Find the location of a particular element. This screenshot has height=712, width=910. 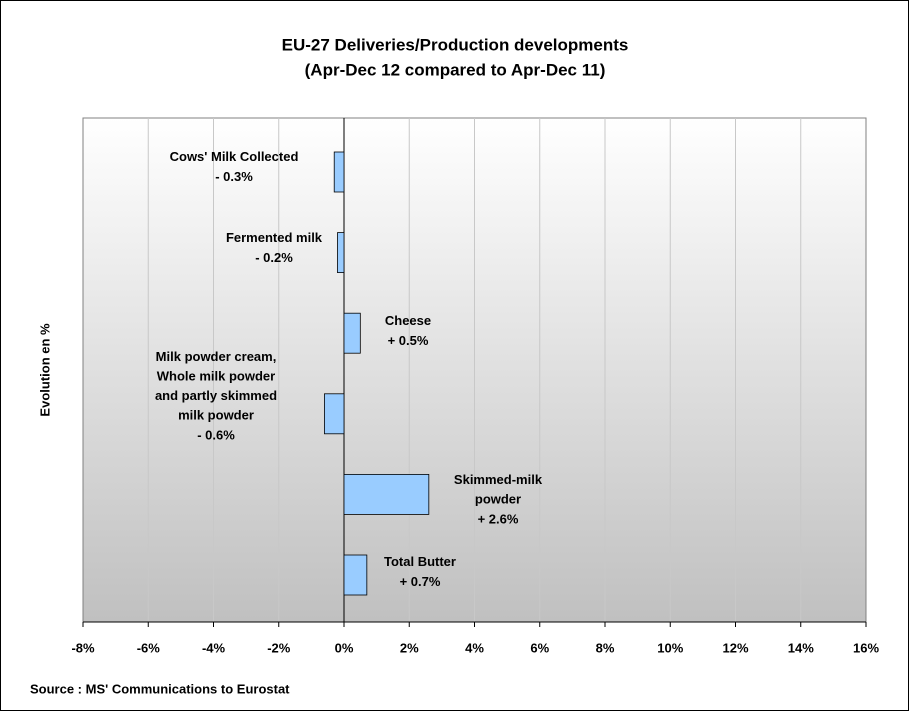

category-label: Total Butter is located at coordinates (420, 561).